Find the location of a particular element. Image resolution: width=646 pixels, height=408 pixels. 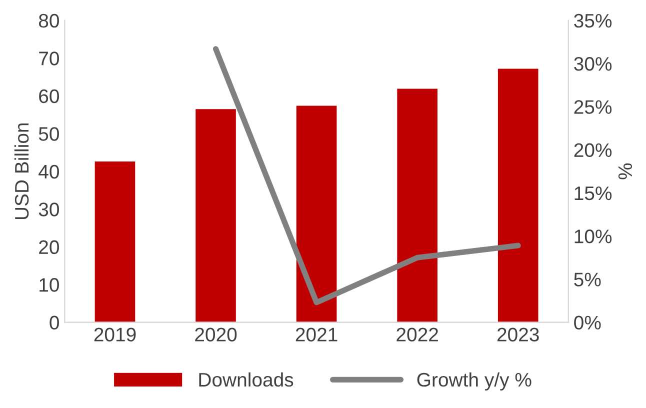

y2-tick-label: 35% is located at coordinates (593, 21).